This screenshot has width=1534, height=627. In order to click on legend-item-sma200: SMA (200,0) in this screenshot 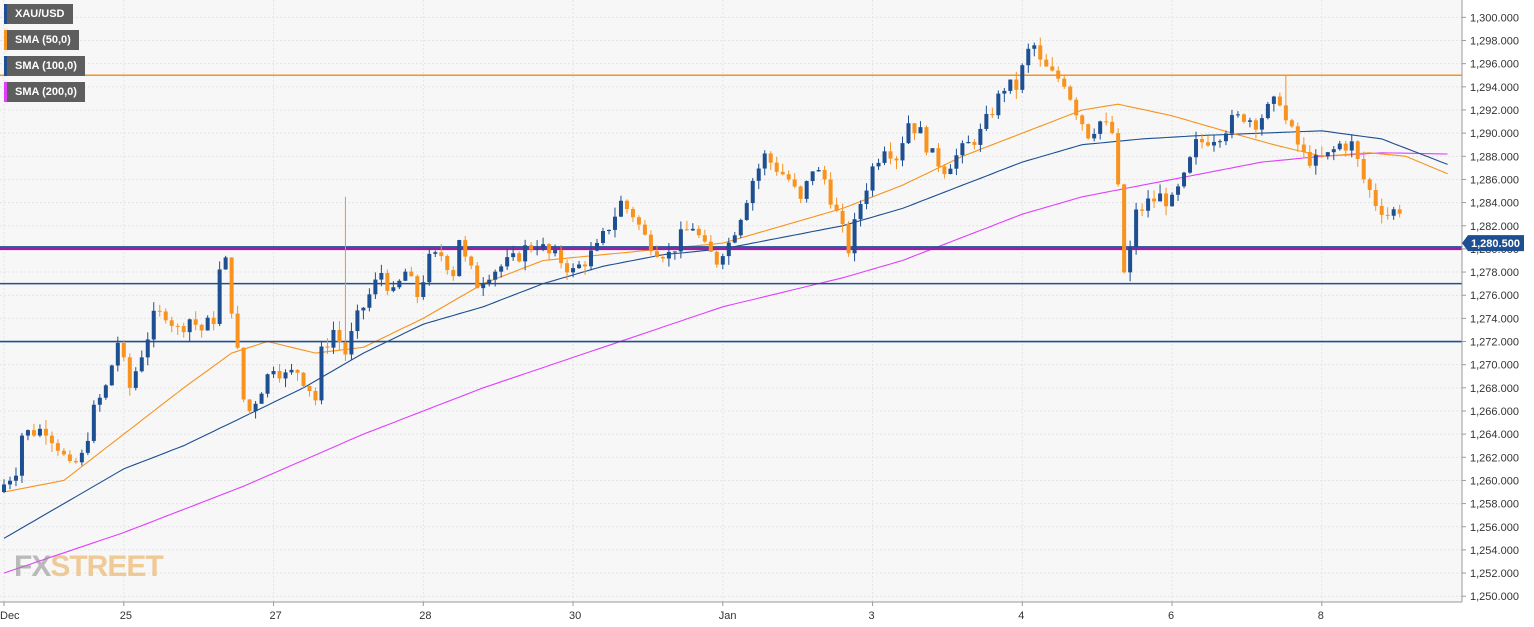, I will do `click(44, 92)`.